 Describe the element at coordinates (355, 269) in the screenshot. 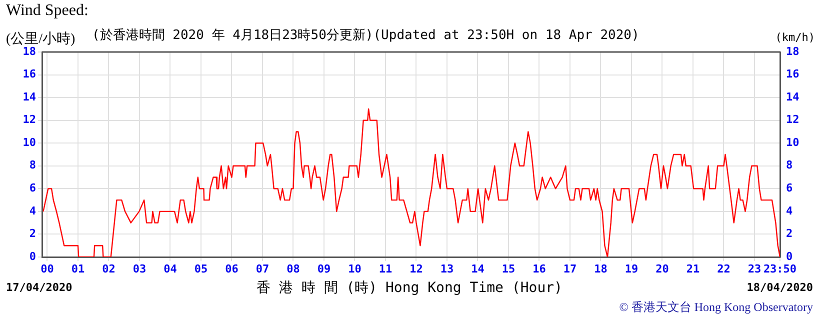

I see `x-tick-label: 10` at that location.